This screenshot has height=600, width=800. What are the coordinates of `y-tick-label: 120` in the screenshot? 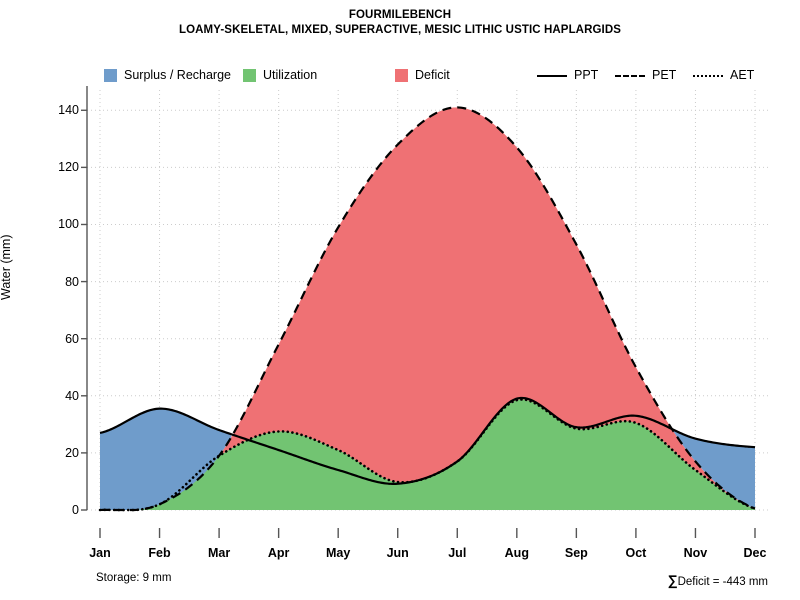 It's located at (68, 167).